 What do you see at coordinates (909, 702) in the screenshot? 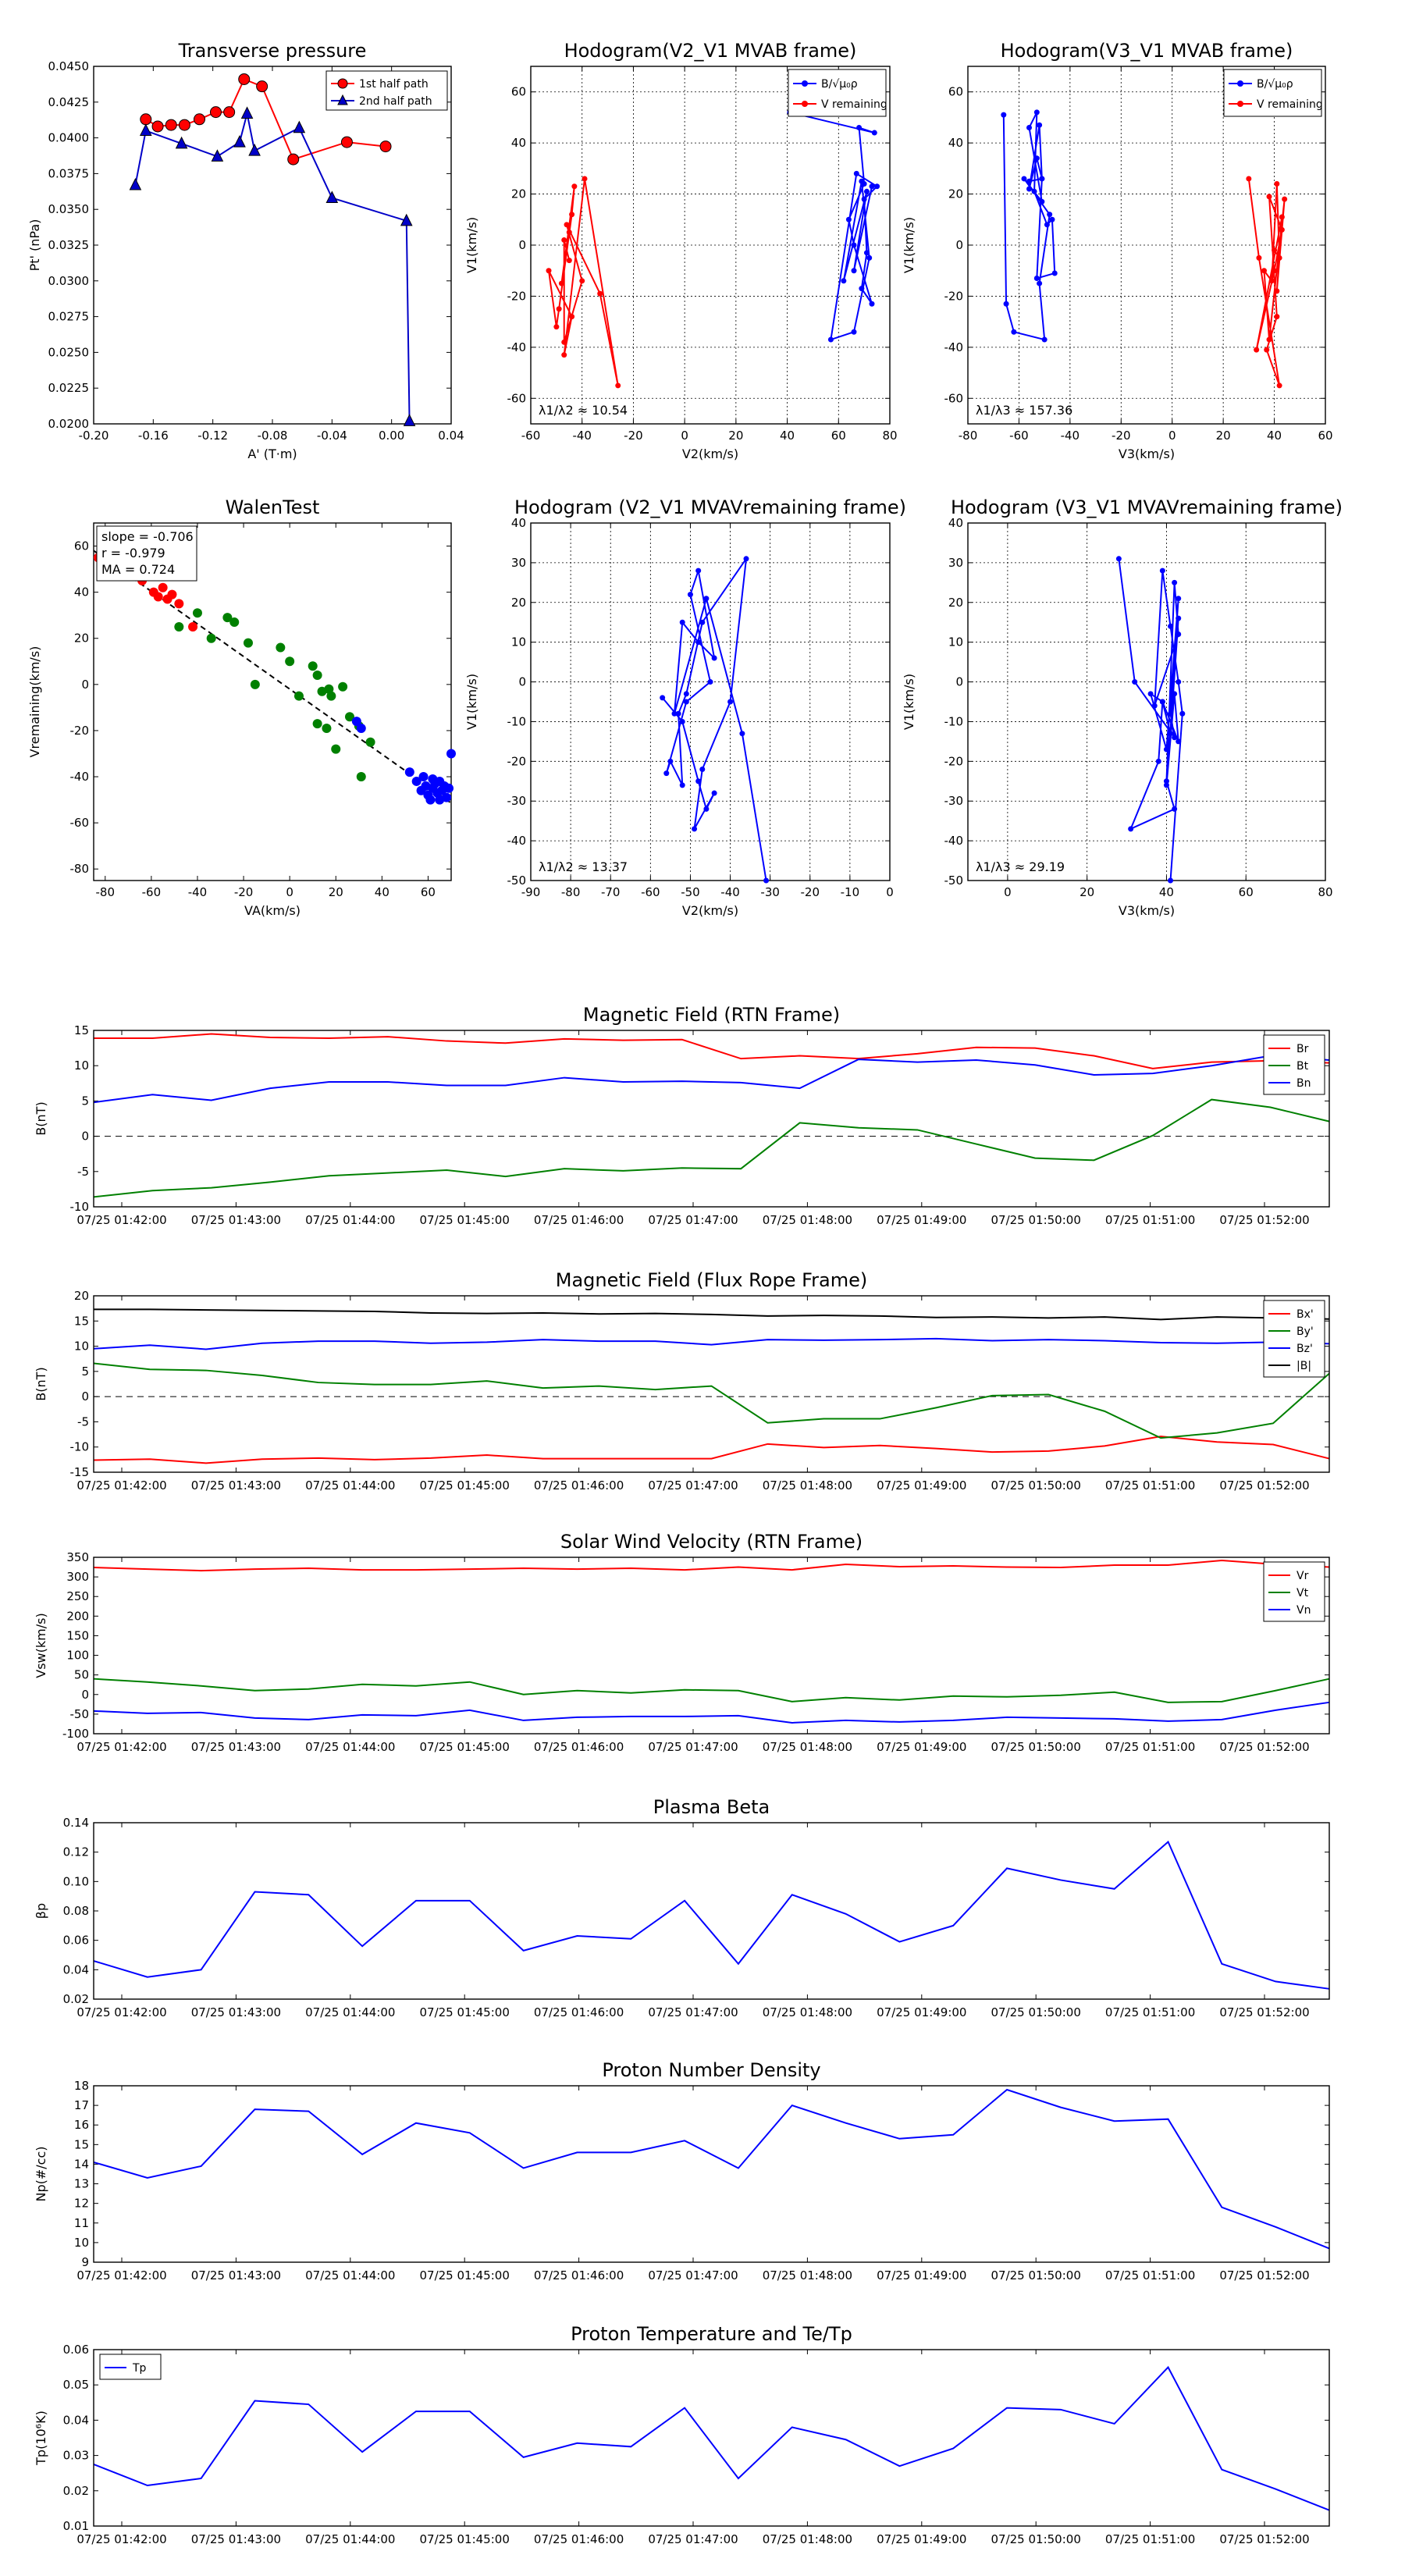
I see `y-axis-label: V1(km/s)` at bounding box center [909, 702].